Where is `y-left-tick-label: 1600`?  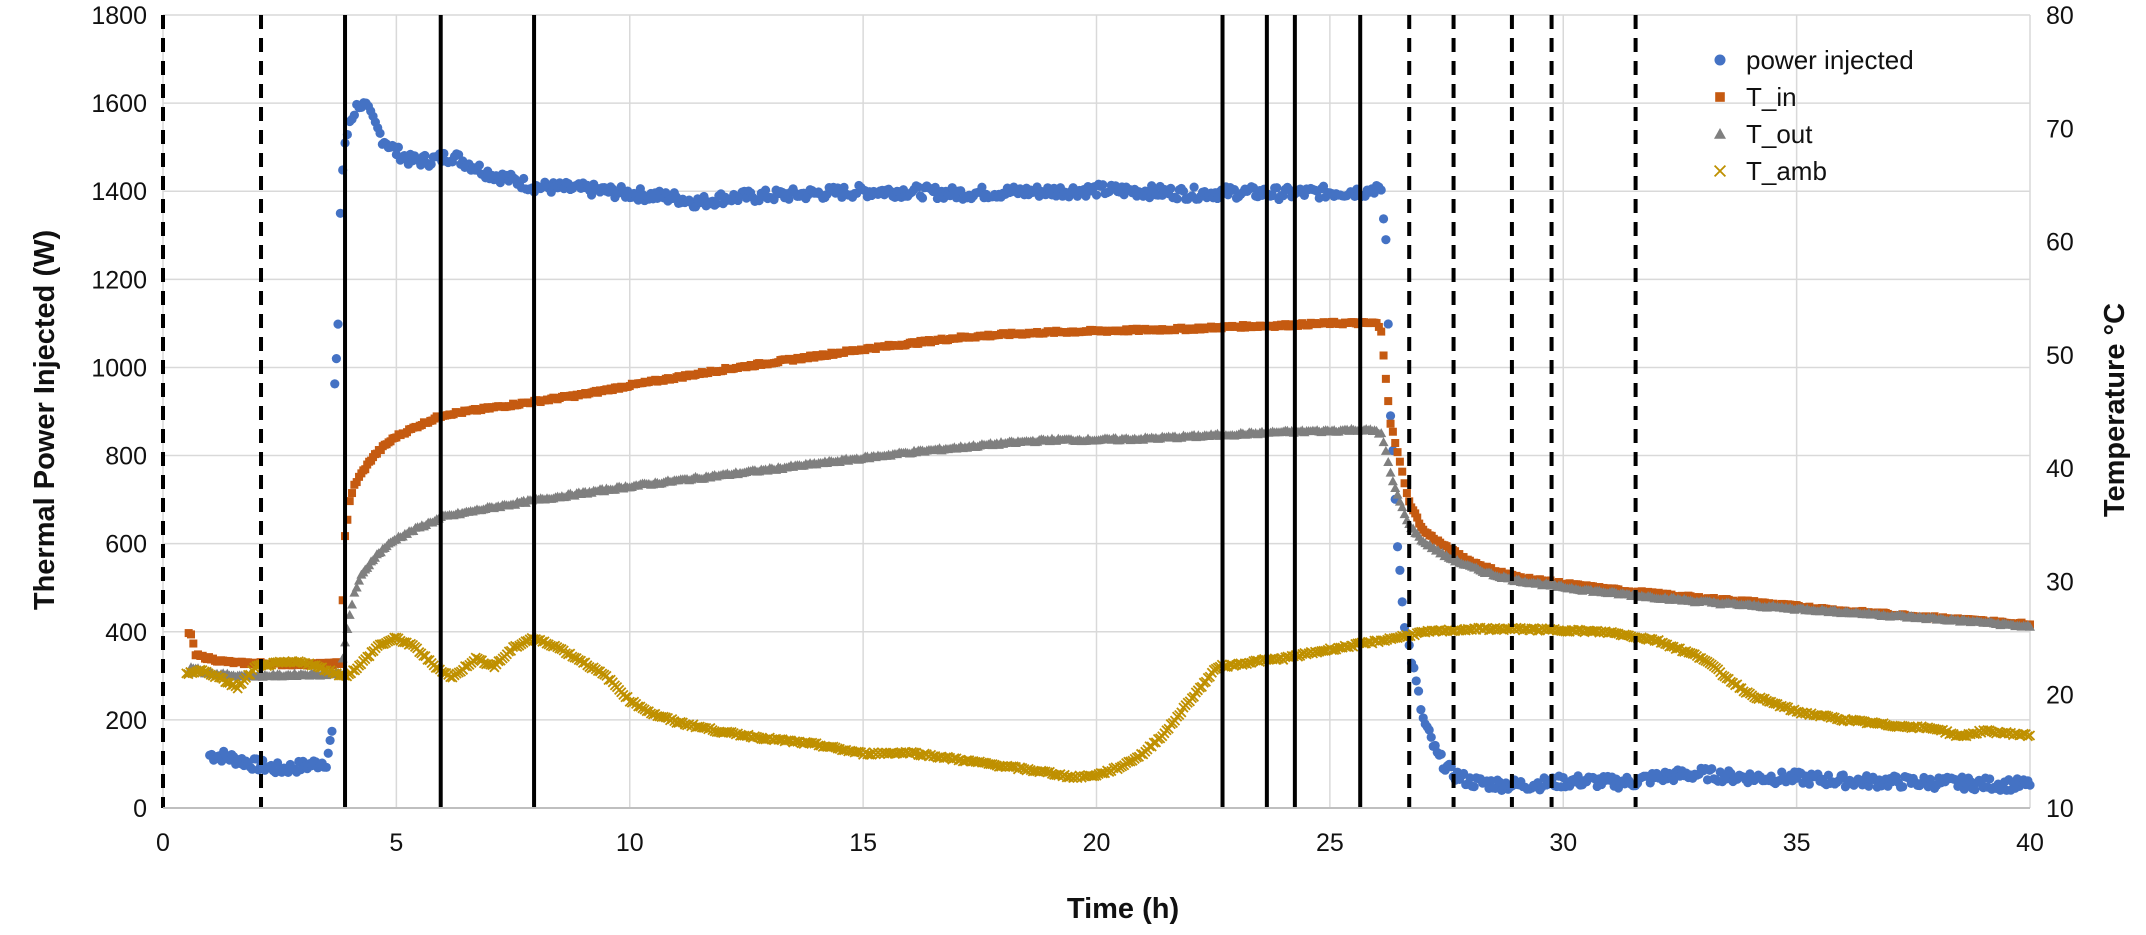 y-left-tick-label: 1600 is located at coordinates (119, 104).